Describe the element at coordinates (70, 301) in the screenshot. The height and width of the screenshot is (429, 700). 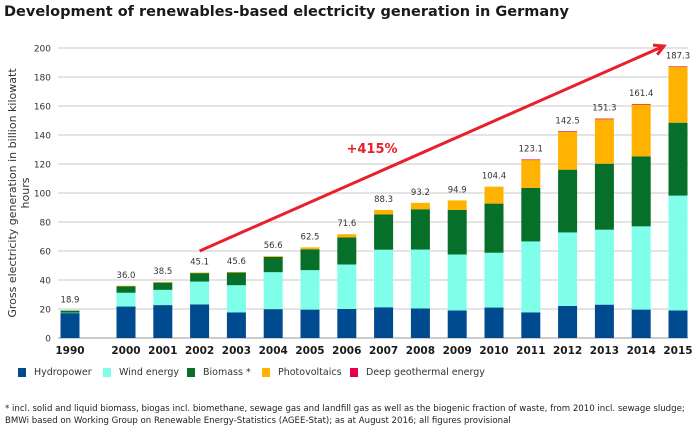
I see `total-label: 18.9` at that location.